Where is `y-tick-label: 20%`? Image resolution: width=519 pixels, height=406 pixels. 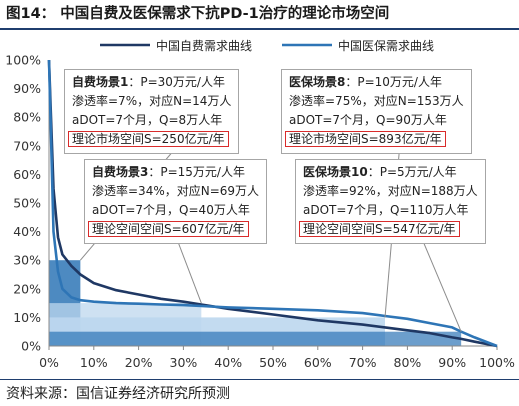
y-tick-label: 20% is located at coordinates (27, 288).